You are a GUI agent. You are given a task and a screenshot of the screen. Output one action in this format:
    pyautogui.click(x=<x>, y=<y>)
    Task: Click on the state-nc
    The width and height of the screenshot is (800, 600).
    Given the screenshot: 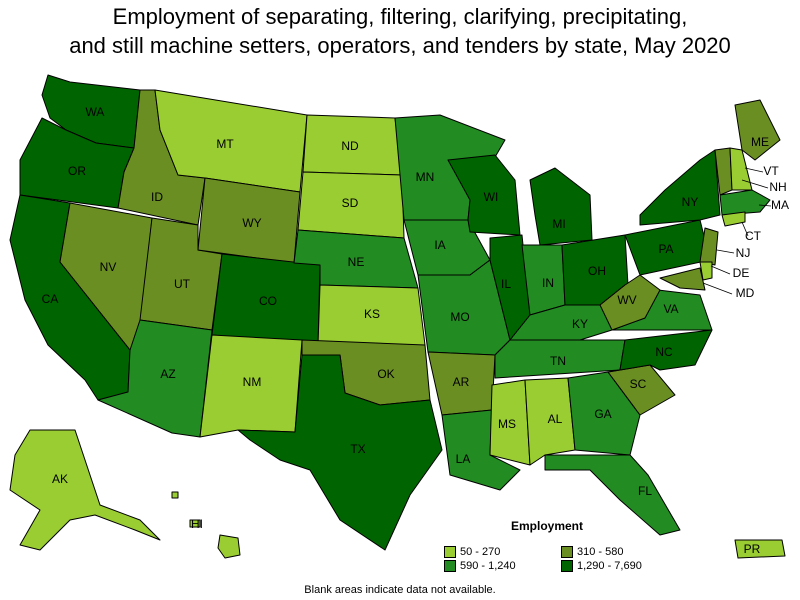 What is the action you would take?
    pyautogui.click(x=660, y=351)
    